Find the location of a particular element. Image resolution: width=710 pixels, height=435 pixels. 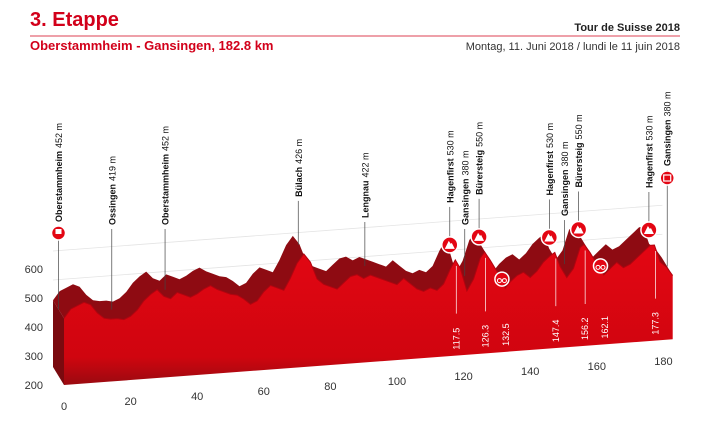

waypoint-label: Bülach 426 m is located at coordinates (299, 168).